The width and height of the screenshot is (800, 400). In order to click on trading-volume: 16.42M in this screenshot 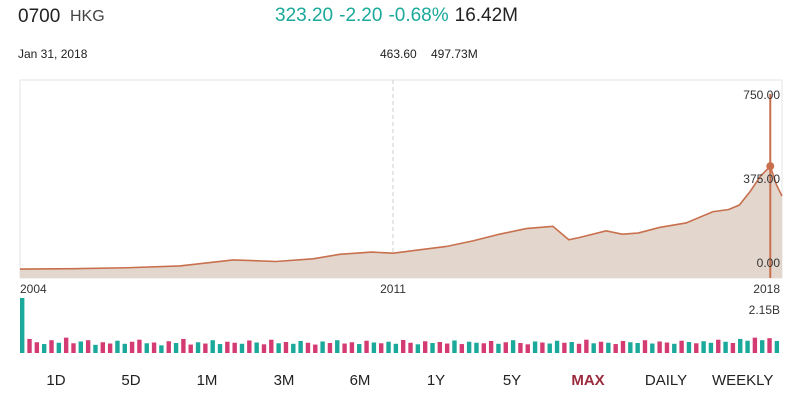, I will do `click(486, 15)`.